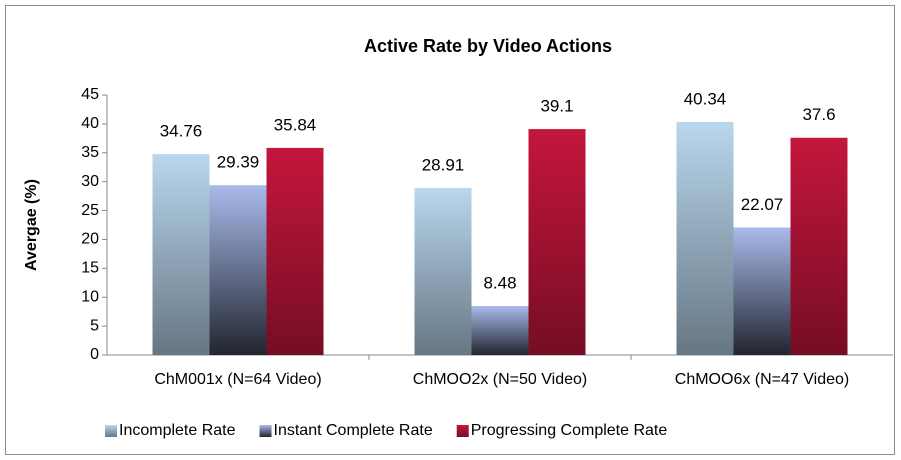  I want to click on value-label: 37.6, so click(818, 114).